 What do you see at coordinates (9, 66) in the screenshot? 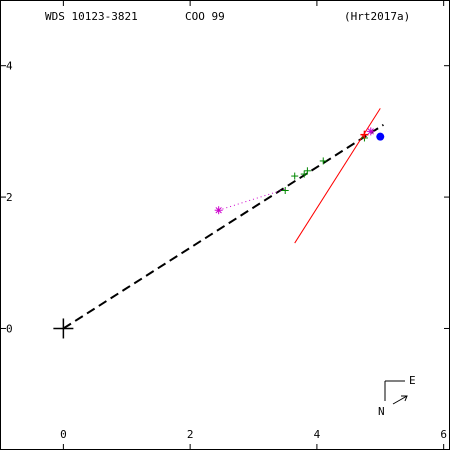
I see `y-tick-label: 4` at bounding box center [9, 66].